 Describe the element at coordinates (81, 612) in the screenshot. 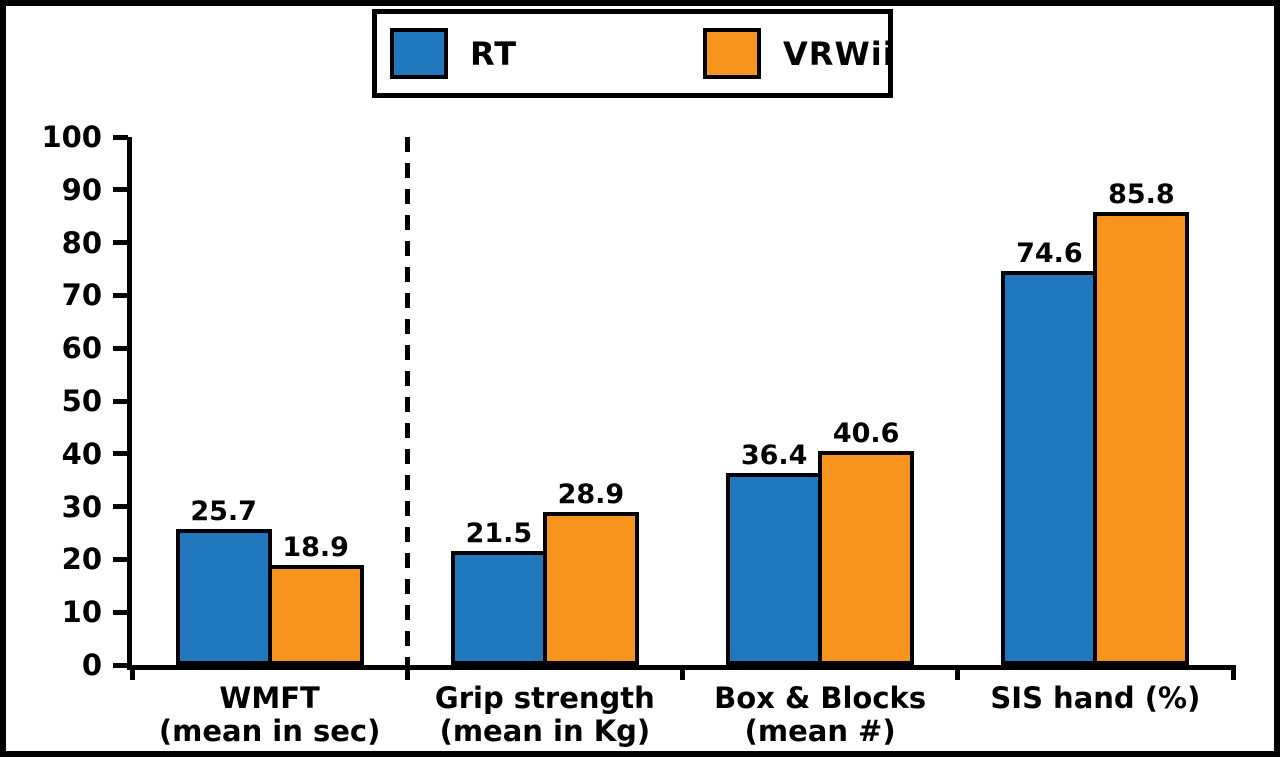

I see `y-axis-tick-label: 10` at that location.